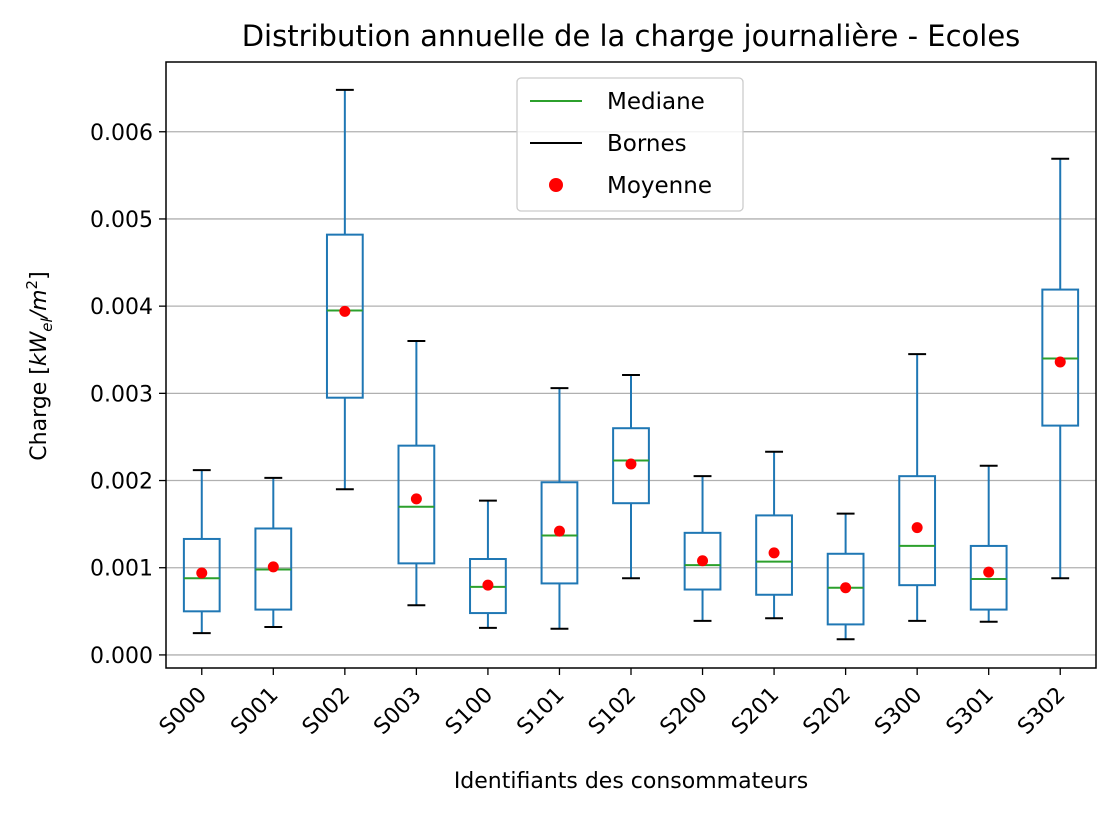  I want to click on y-axis-label-base: Charge [, so click(39, 413).